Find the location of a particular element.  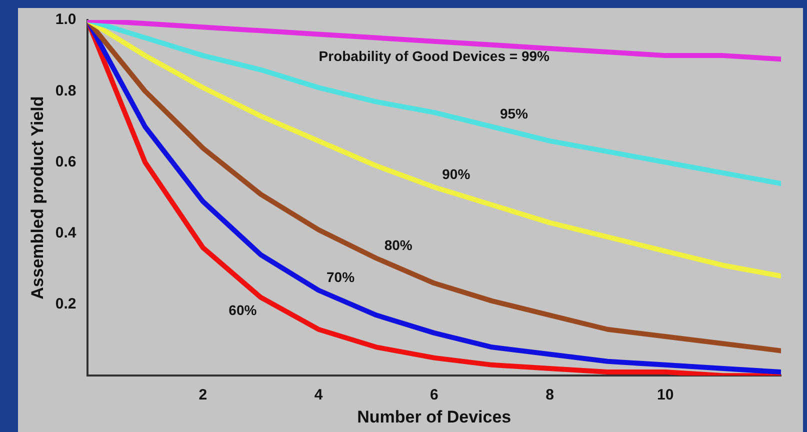

x-tick-label: 10 is located at coordinates (665, 395).